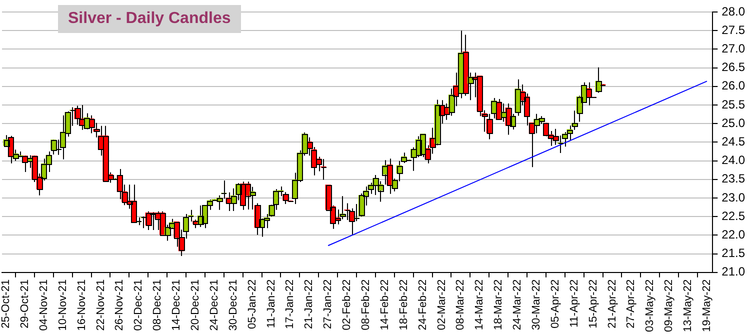  What do you see at coordinates (158, 305) in the screenshot?
I see `x-tick-label: 08-Dec-21` at bounding box center [158, 305].